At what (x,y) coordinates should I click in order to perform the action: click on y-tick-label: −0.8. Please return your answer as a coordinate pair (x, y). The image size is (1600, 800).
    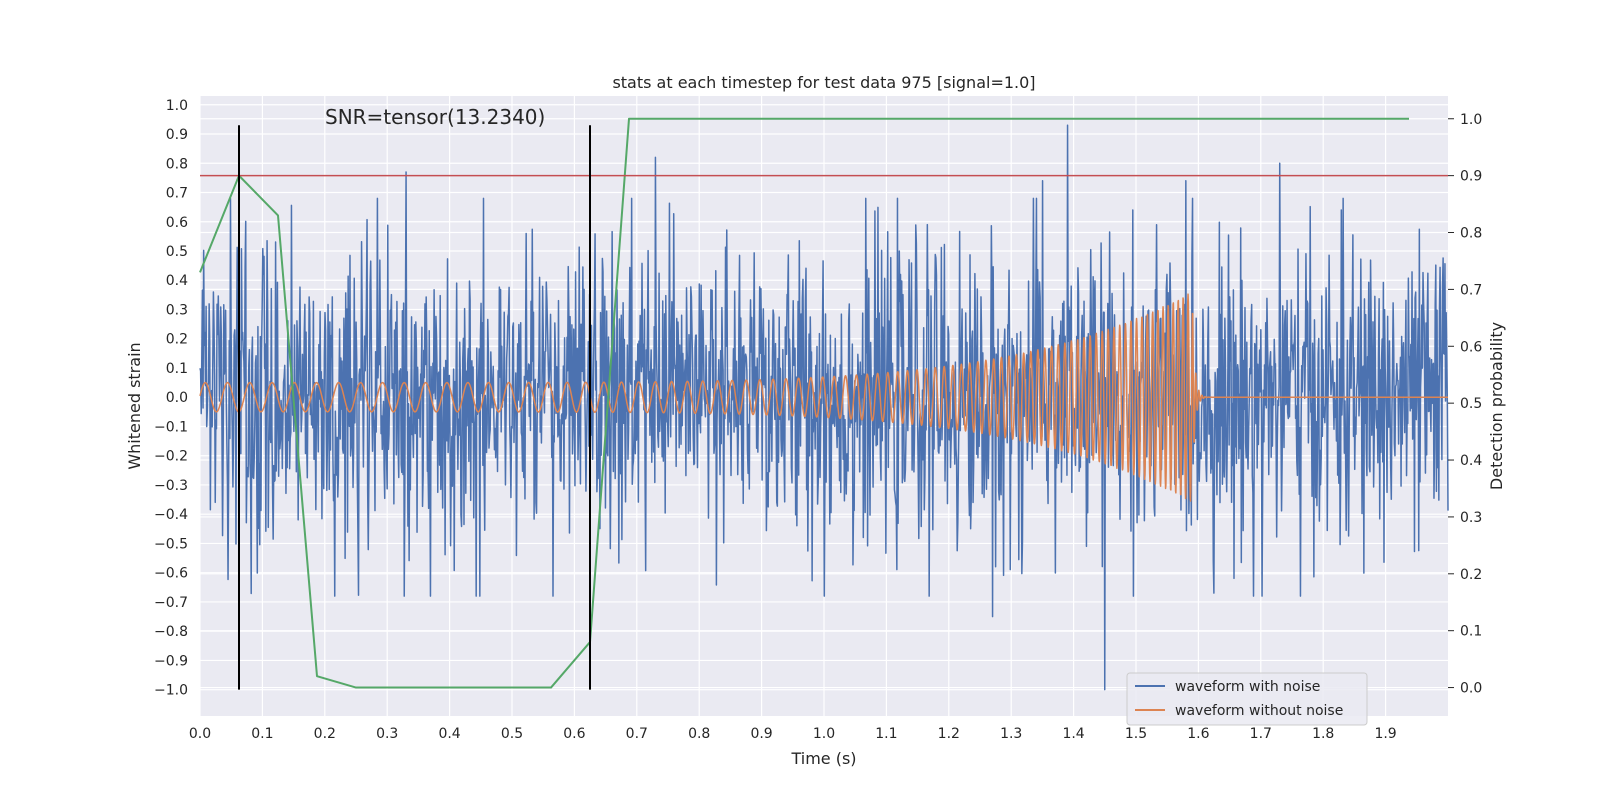
    Looking at the image, I should click on (171, 632).